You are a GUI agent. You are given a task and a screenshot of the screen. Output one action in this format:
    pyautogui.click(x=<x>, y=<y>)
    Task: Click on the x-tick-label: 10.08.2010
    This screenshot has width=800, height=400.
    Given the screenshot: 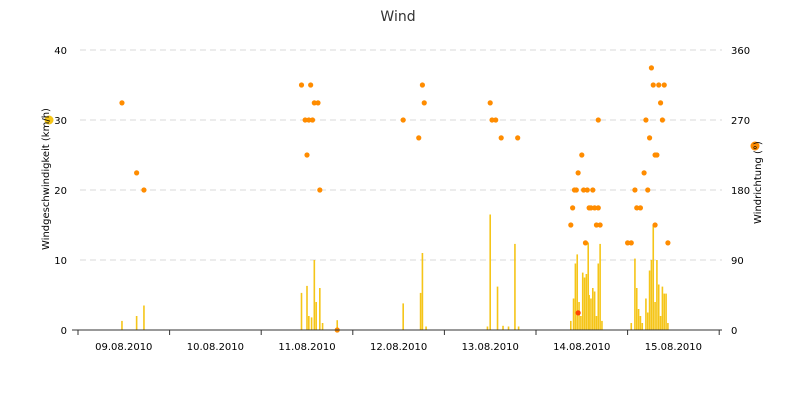 What is the action you would take?
    pyautogui.click(x=215, y=347)
    